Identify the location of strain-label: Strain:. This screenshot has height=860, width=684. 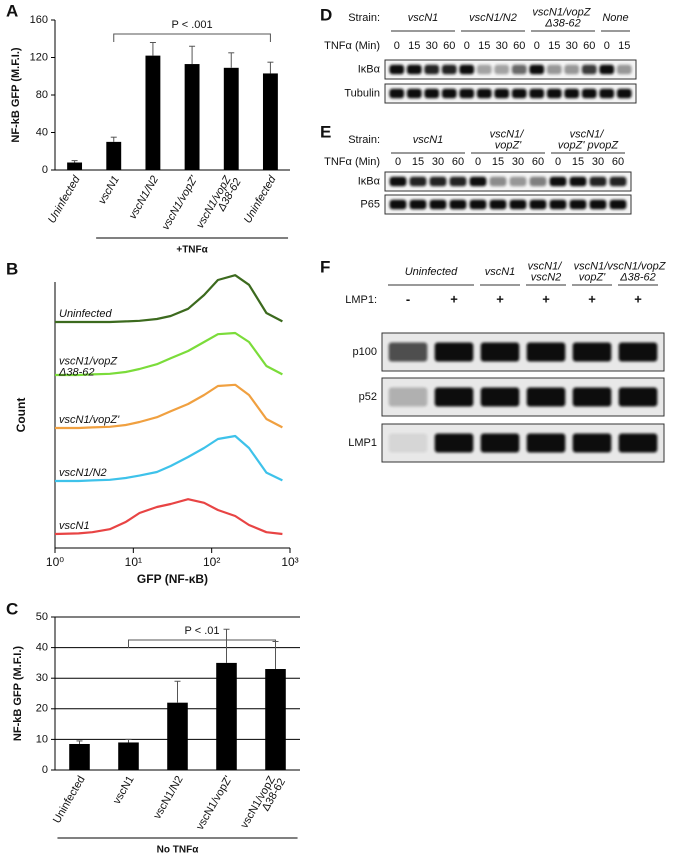
(364, 140).